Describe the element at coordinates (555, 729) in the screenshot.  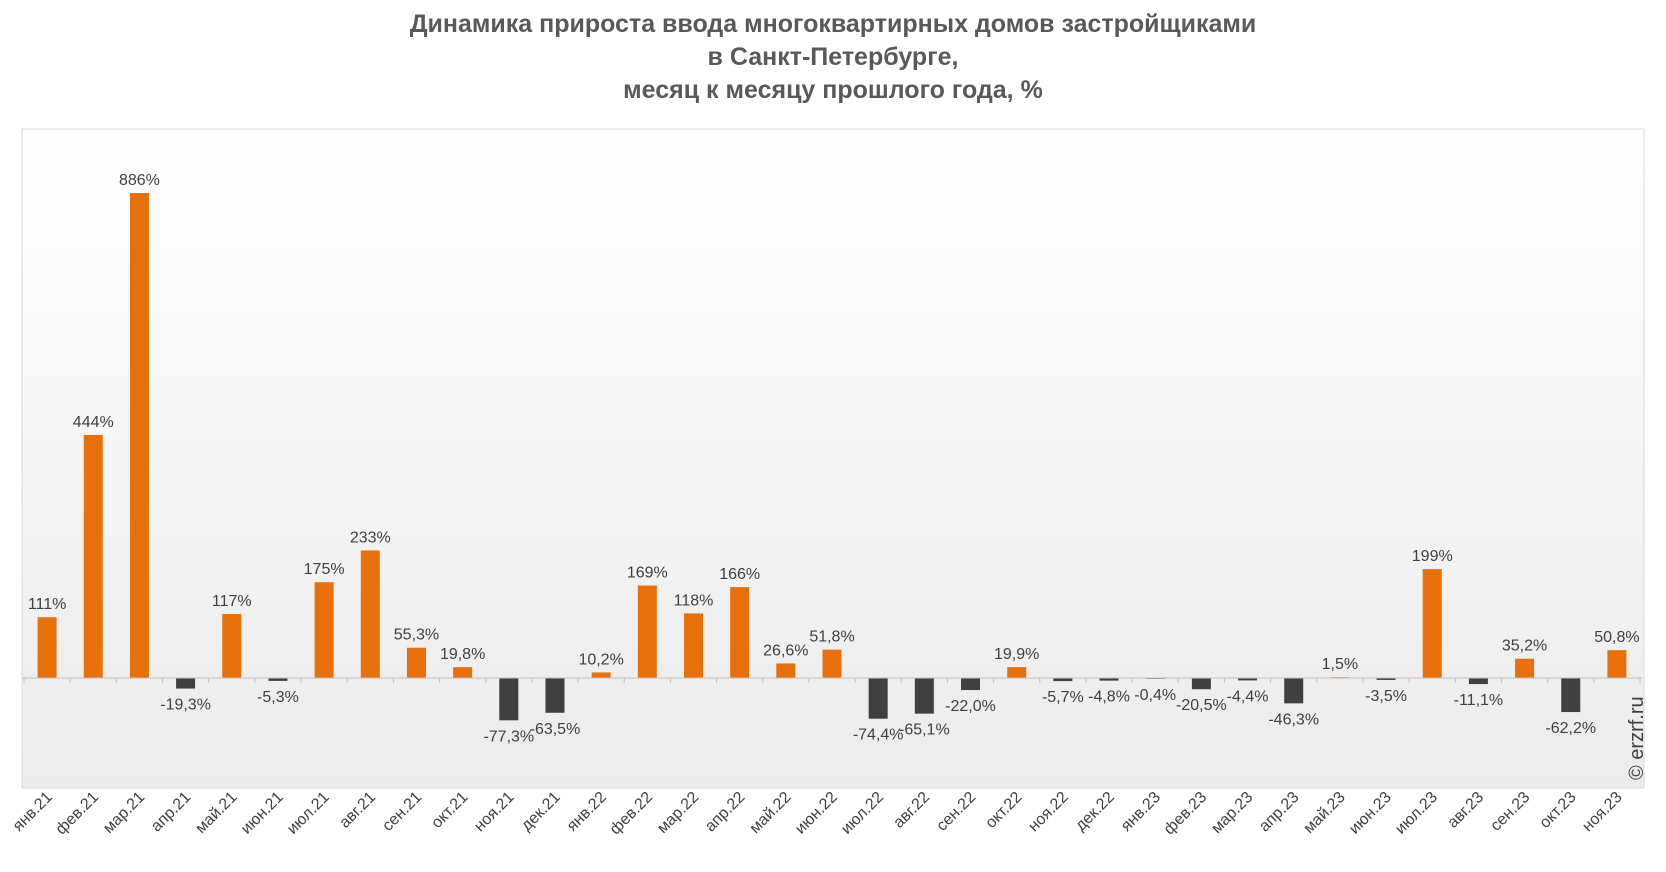
I see `value-label-дек.21: -63,5%` at that location.